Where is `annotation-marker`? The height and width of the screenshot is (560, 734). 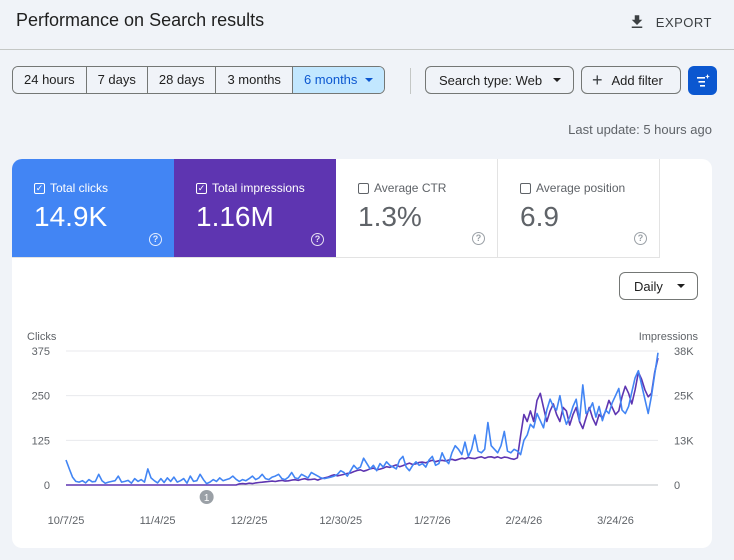 annotation-marker is located at coordinates (206, 497).